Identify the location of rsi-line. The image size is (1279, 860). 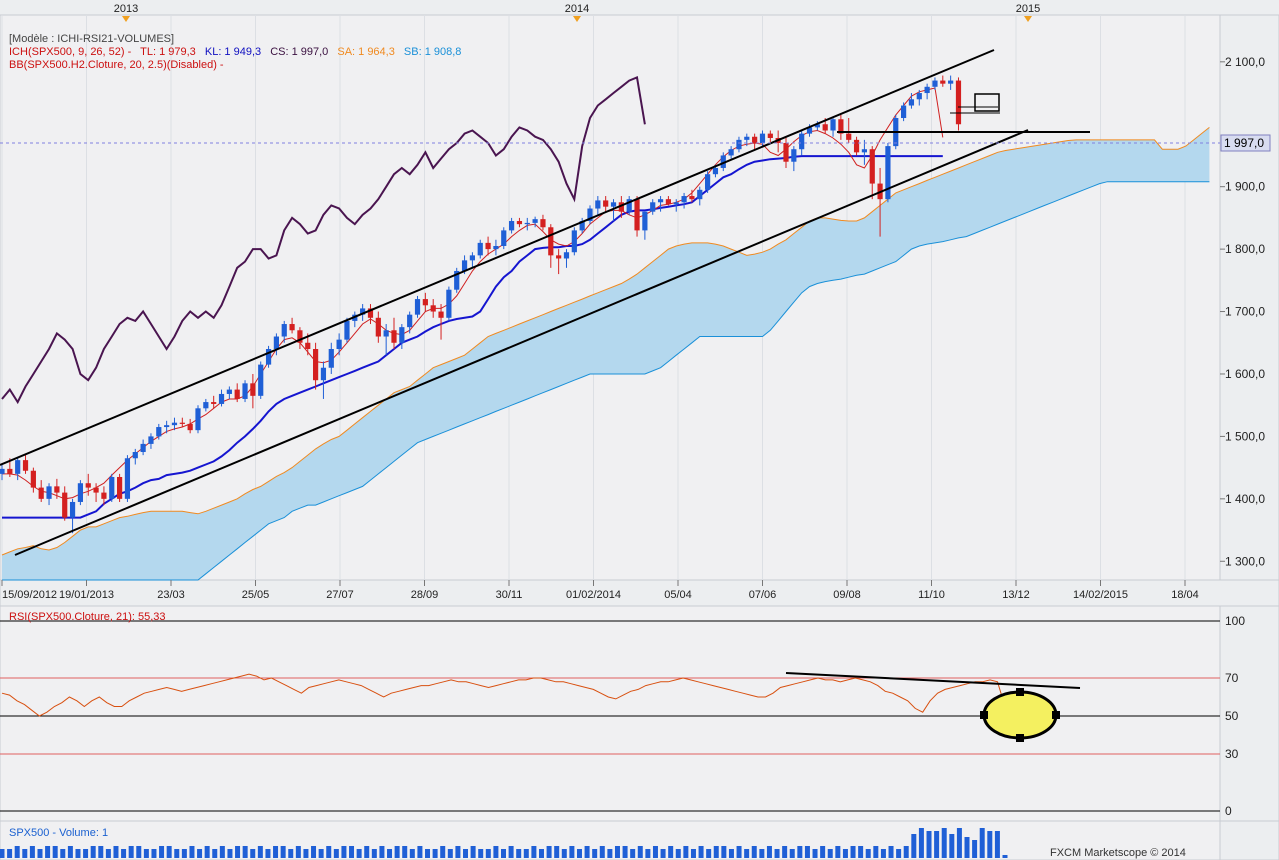
(503, 695).